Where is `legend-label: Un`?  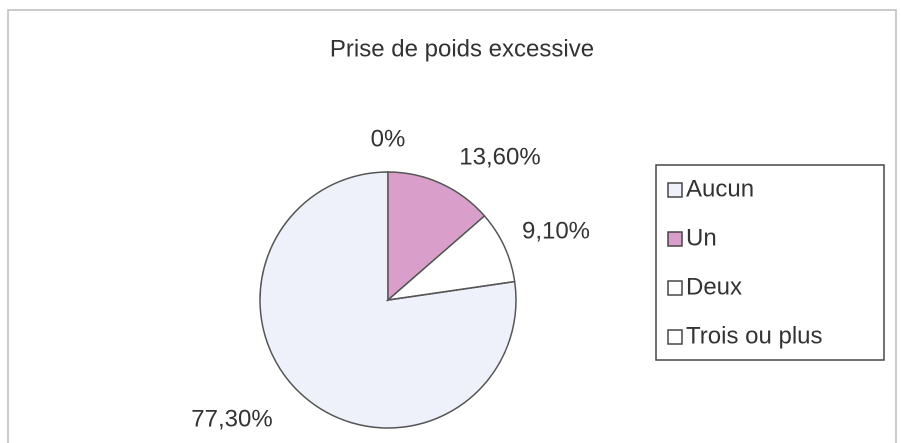 legend-label: Un is located at coordinates (701, 237).